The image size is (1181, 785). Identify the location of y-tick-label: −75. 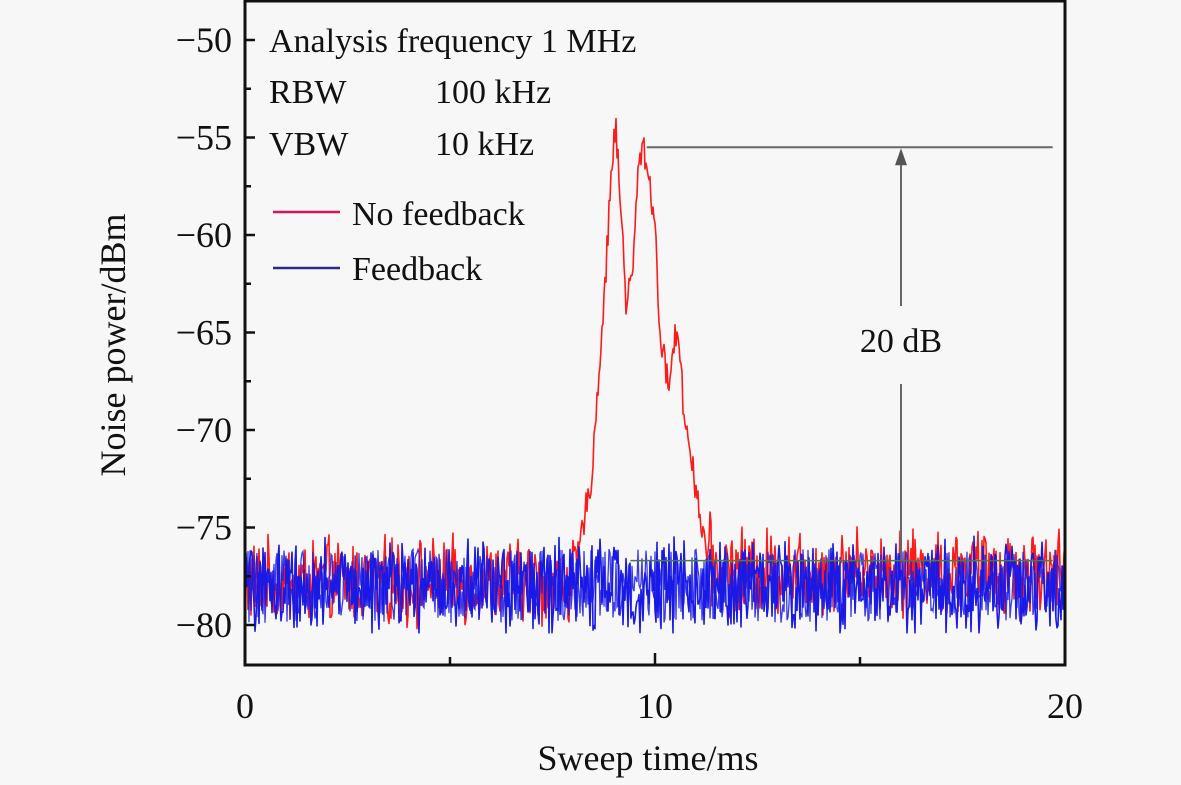
(204, 528).